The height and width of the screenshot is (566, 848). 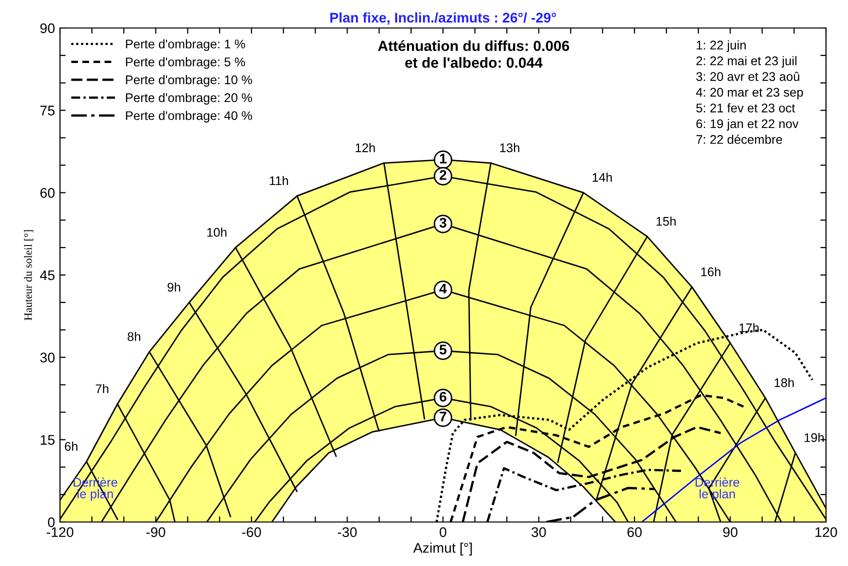 I want to click on annotation: 16h, so click(x=710, y=271).